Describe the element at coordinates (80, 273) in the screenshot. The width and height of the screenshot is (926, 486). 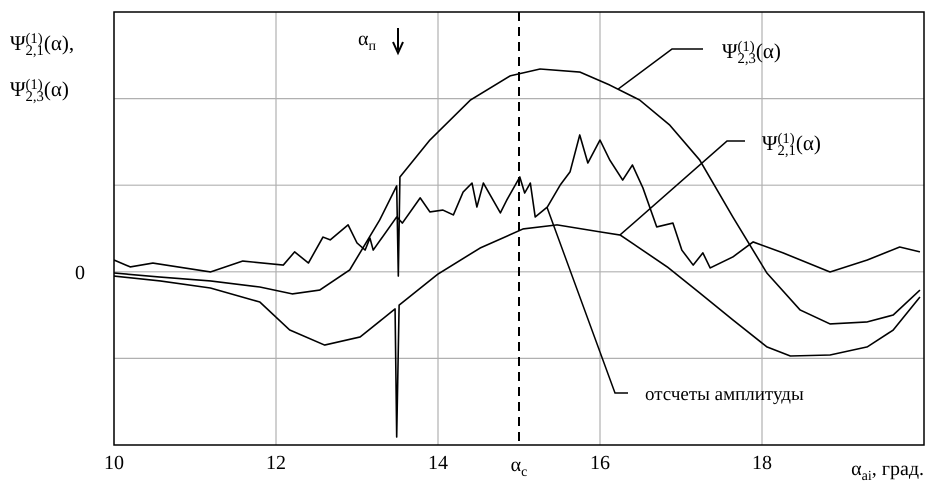
I see `text: 0` at that location.